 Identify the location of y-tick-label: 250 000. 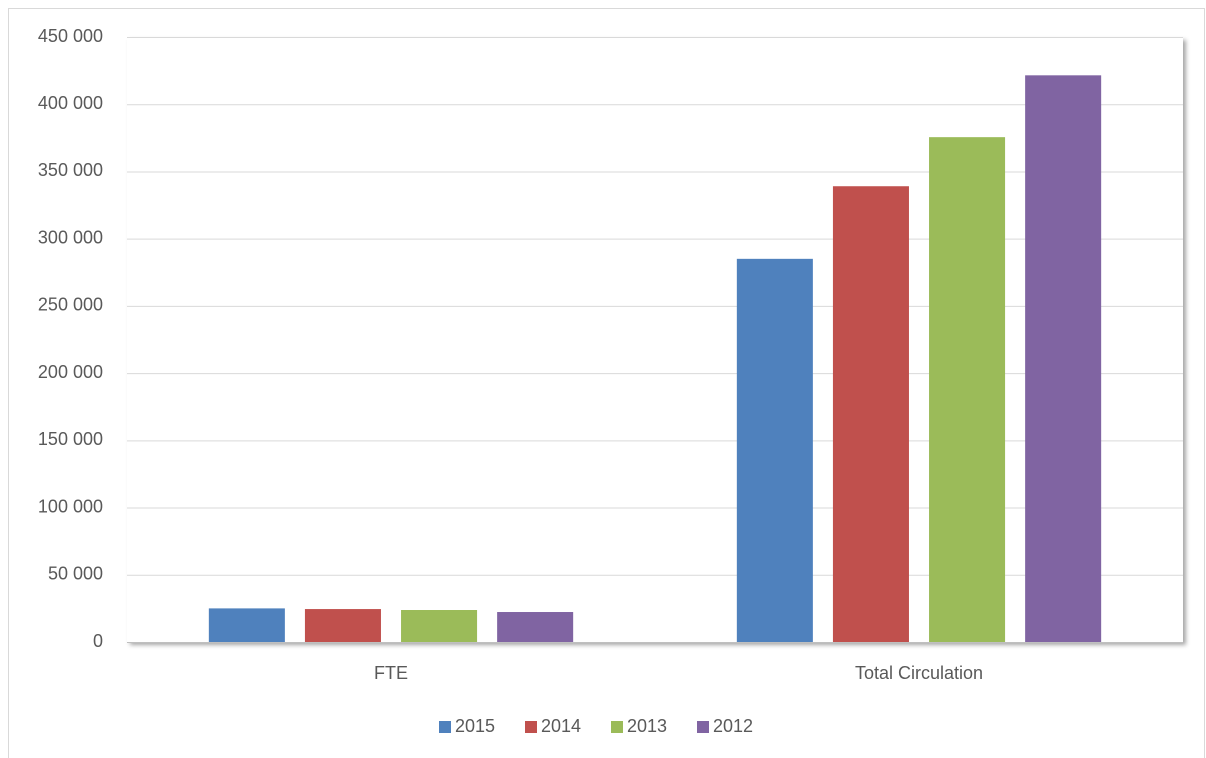
(70, 305).